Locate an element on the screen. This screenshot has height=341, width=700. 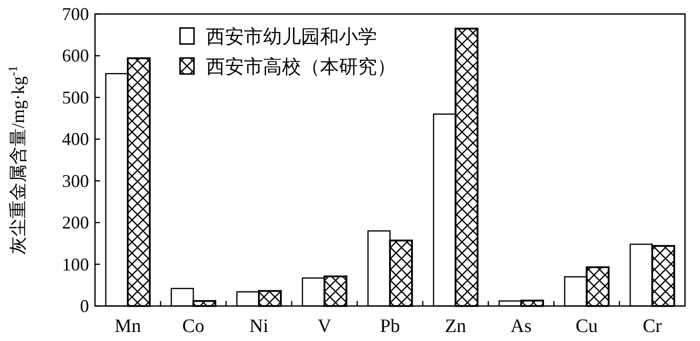
x-tick-label: Mn is located at coordinates (128, 326).